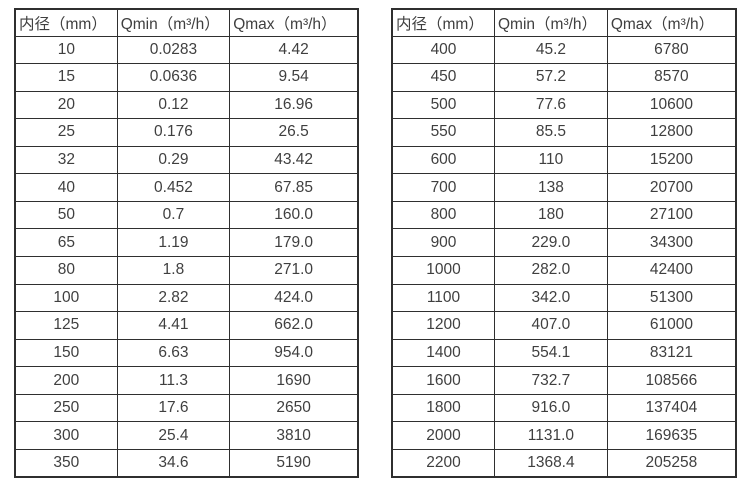  I want to click on table-cell: 732.7, so click(551, 380).